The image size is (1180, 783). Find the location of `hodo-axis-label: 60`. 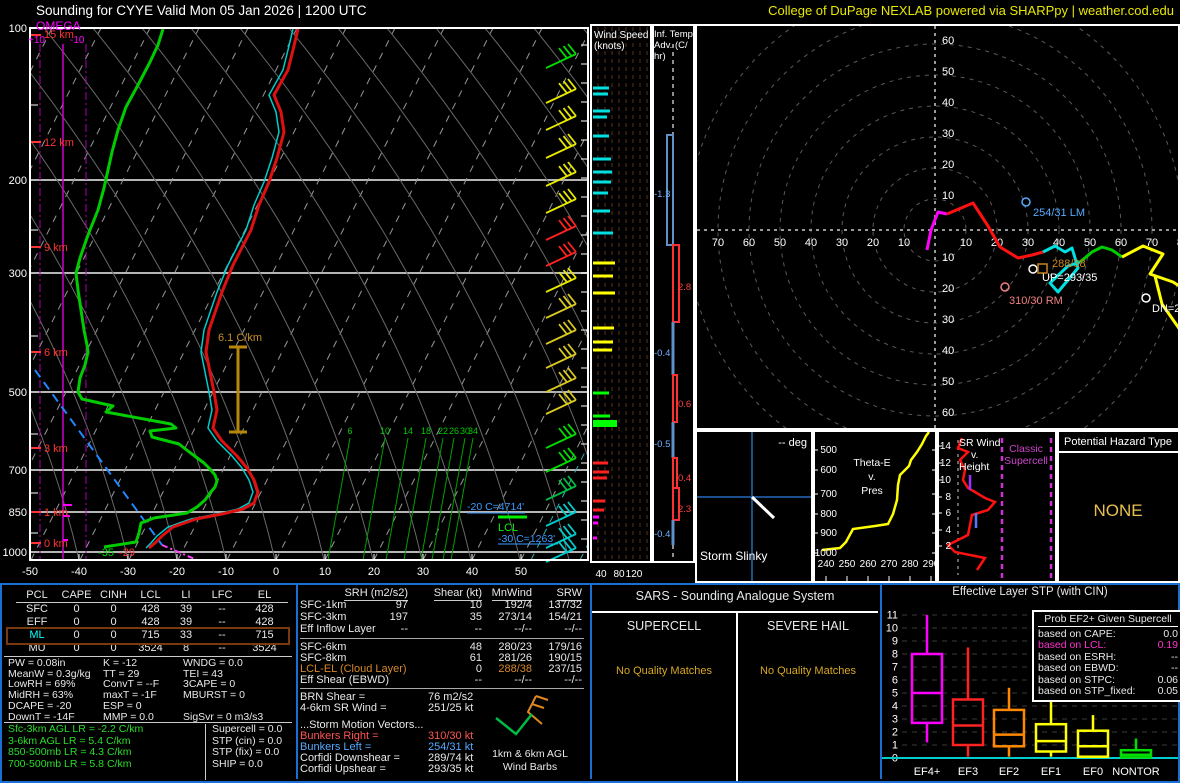

hodo-axis-label: 60 is located at coordinates (749, 243).